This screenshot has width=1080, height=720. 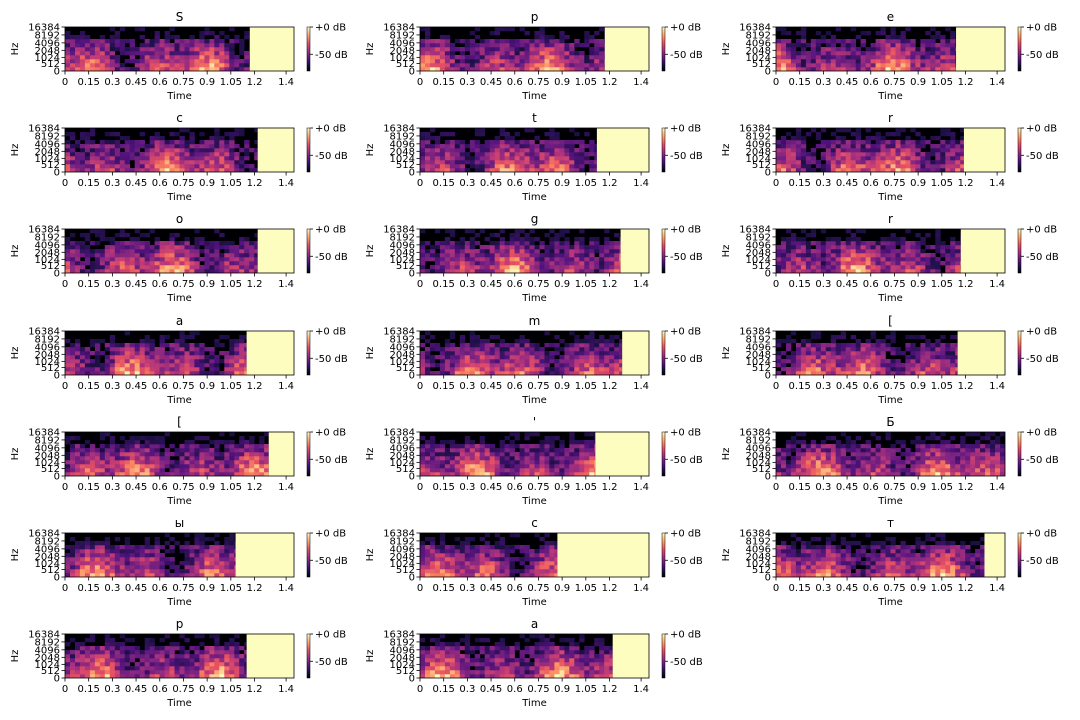 What do you see at coordinates (1042, 156) in the screenshot?
I see `colorbar-tick-label: -50 dB` at bounding box center [1042, 156].